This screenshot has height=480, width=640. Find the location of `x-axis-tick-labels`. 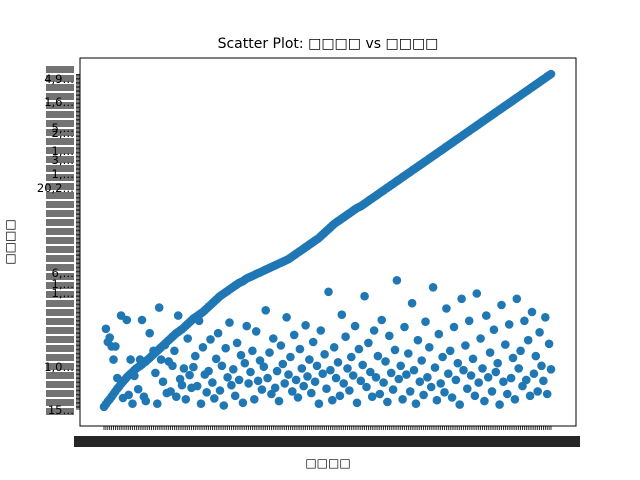

x-axis-tick-labels is located at coordinates (327, 441).